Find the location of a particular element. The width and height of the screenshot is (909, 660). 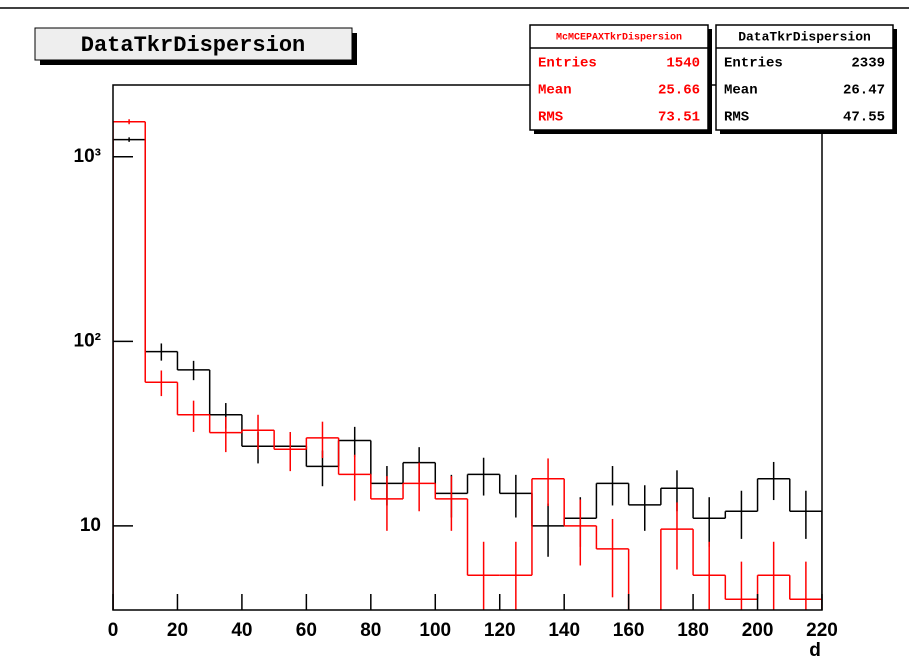

chart-title: DataTkrDispersion is located at coordinates (193, 45).